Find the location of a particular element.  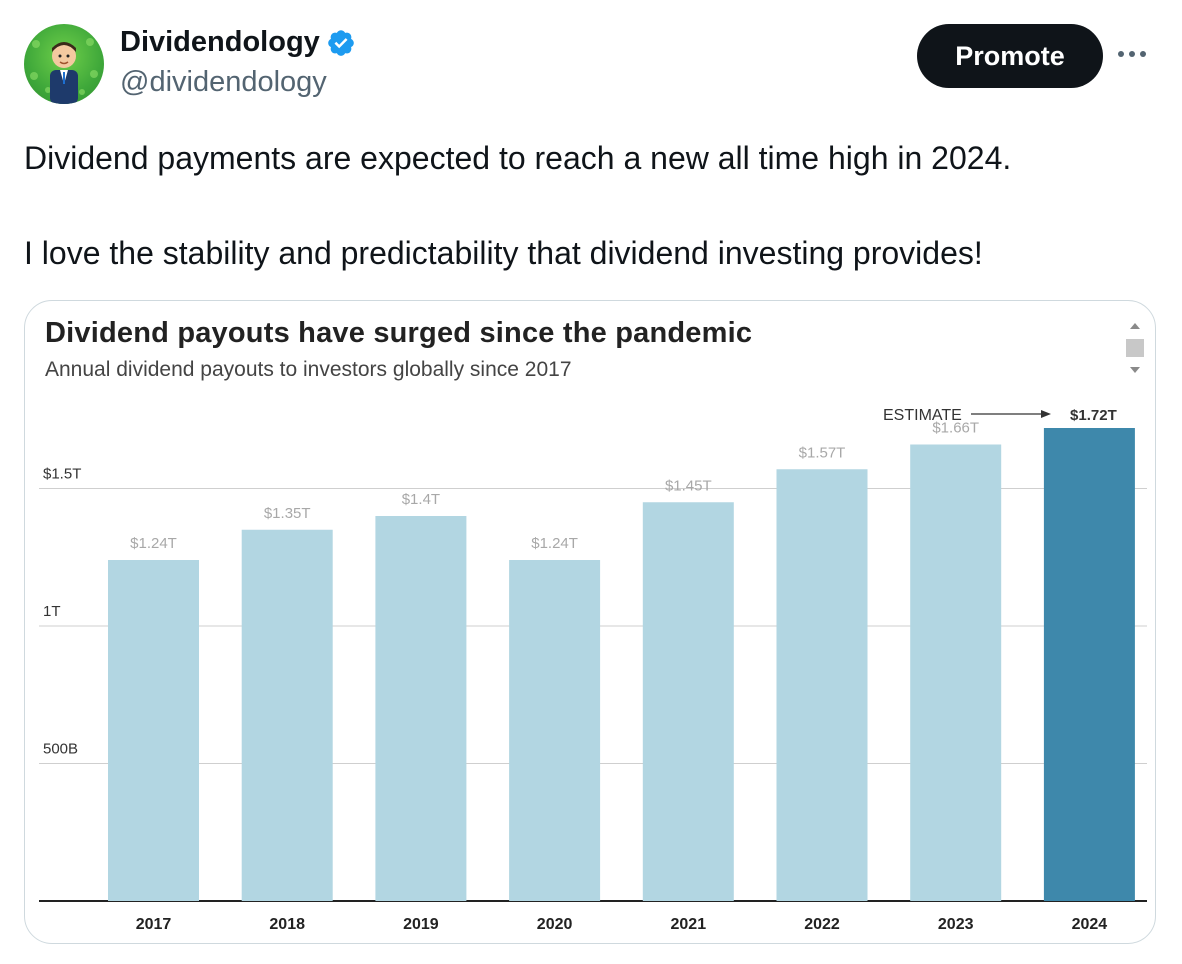

avatar is located at coordinates (64, 64).